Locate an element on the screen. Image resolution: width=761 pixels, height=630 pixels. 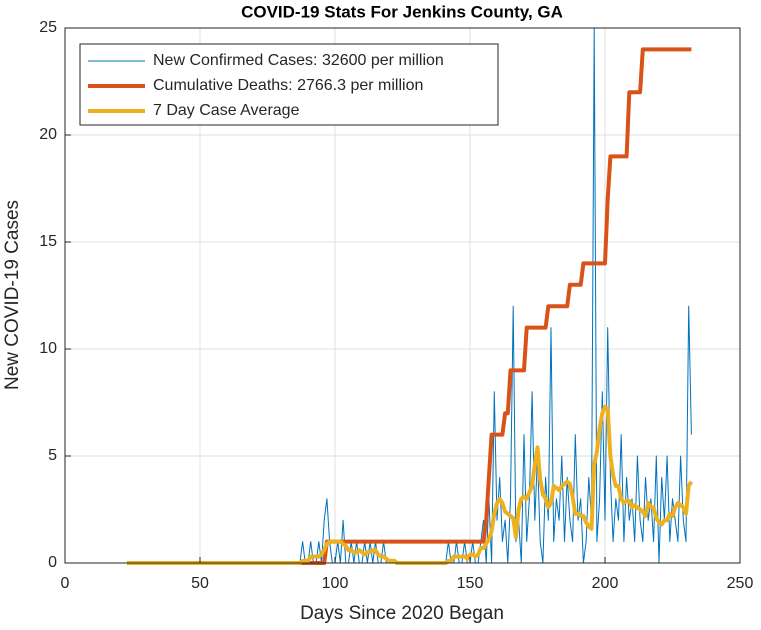
y-tick-label: 10 is located at coordinates (48, 348).